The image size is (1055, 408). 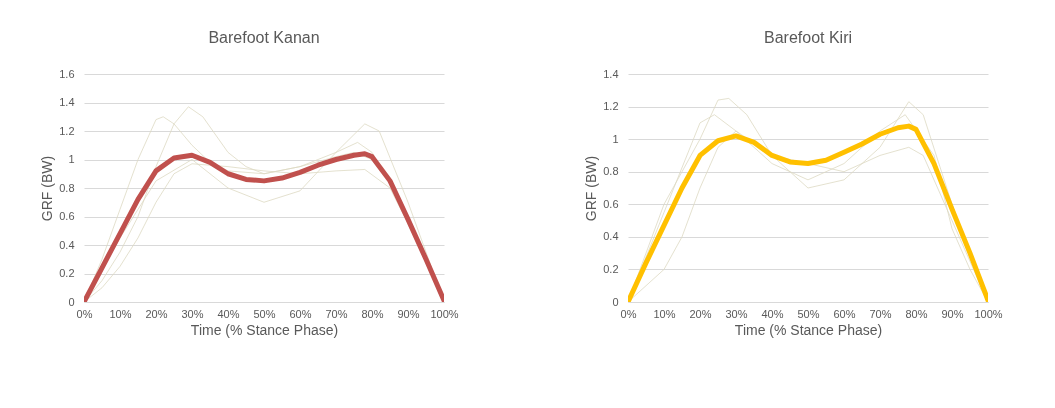 I want to click on chart-title: Barefoot Kiri, so click(x=808, y=37).